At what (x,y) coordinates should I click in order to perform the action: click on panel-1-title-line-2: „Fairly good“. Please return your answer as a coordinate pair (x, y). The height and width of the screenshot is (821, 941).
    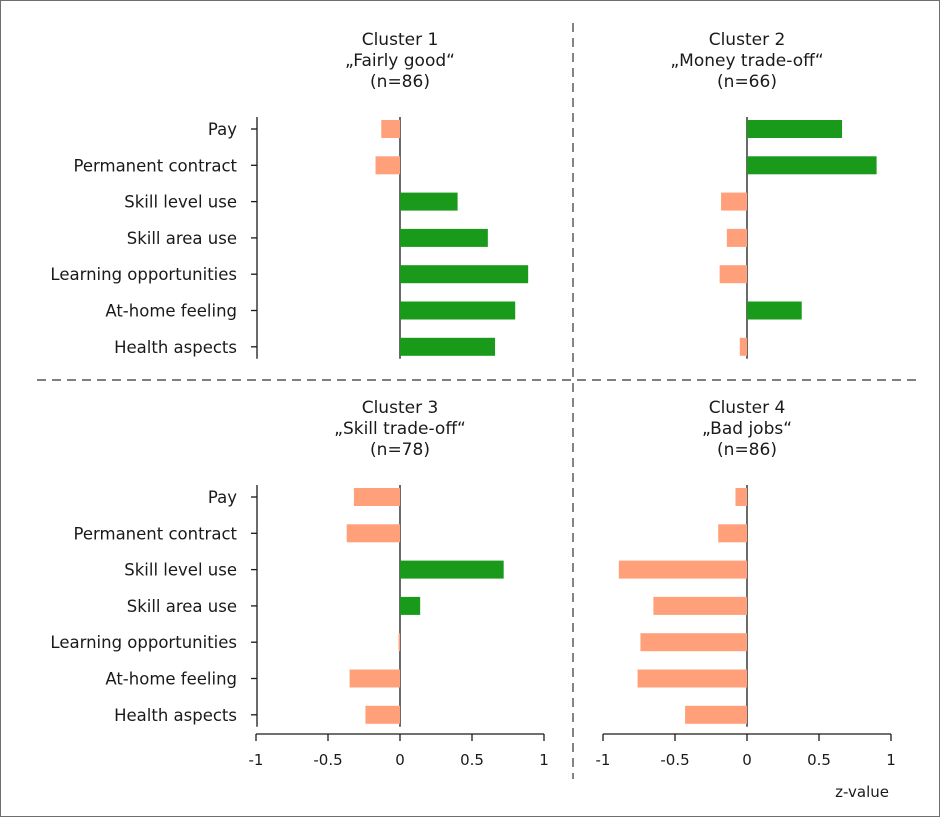
    Looking at the image, I should click on (400, 61).